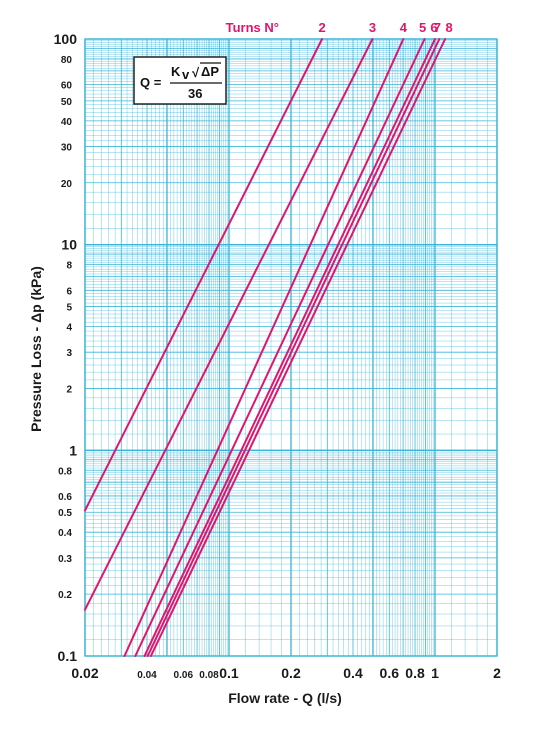 This screenshot has height=730, width=547. What do you see at coordinates (184, 675) in the screenshot?
I see `x-tick-label: 0.06` at bounding box center [184, 675].